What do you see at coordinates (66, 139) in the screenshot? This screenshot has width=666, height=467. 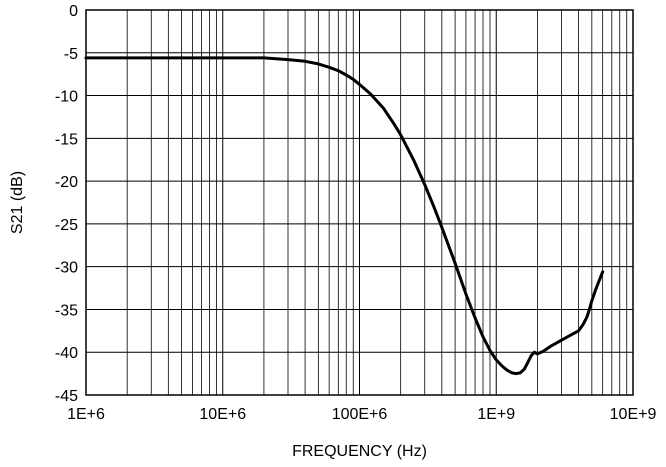 I see `y-tick-label: -15` at bounding box center [66, 139].